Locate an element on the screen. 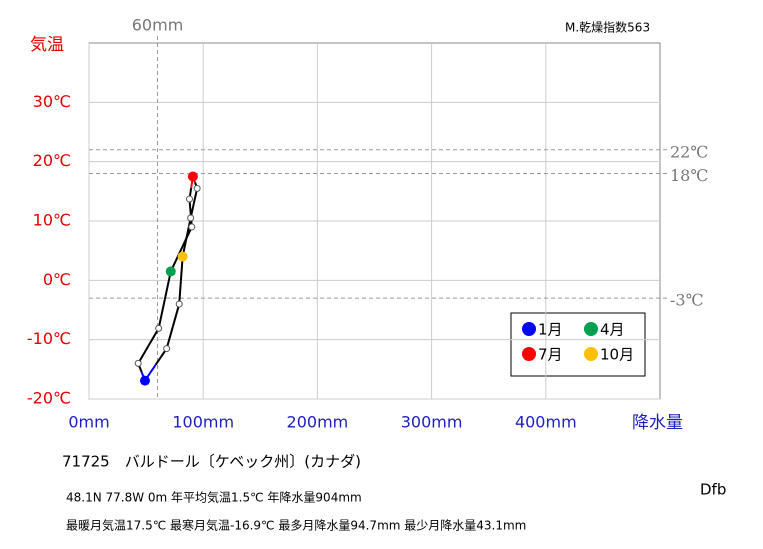 Image resolution: width=763 pixels, height=549 pixels. x-axis-label: 降水量 is located at coordinates (657, 423).